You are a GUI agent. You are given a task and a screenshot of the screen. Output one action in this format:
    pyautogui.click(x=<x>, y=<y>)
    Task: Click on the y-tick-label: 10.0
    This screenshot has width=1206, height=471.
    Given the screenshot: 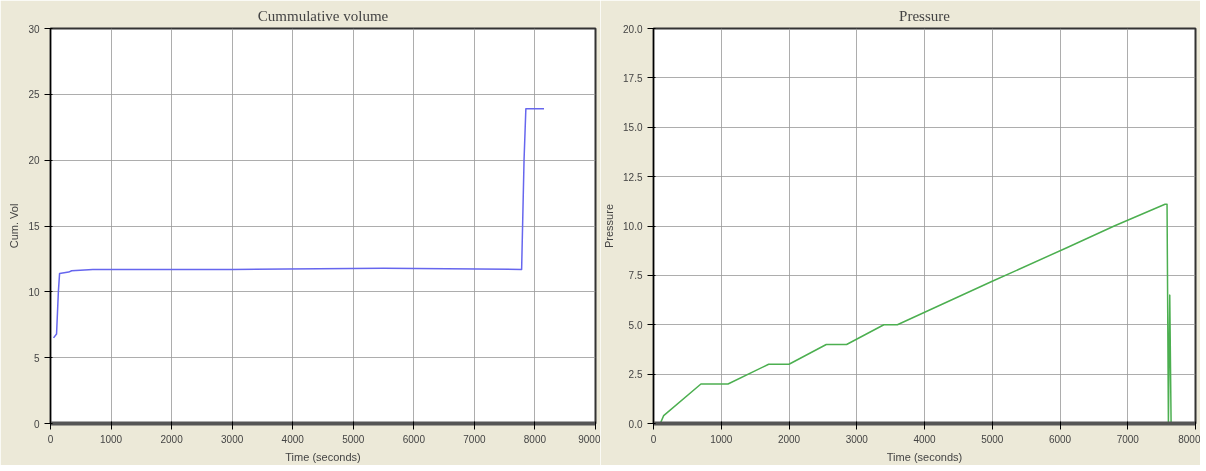 What is the action you would take?
    pyautogui.click(x=633, y=226)
    